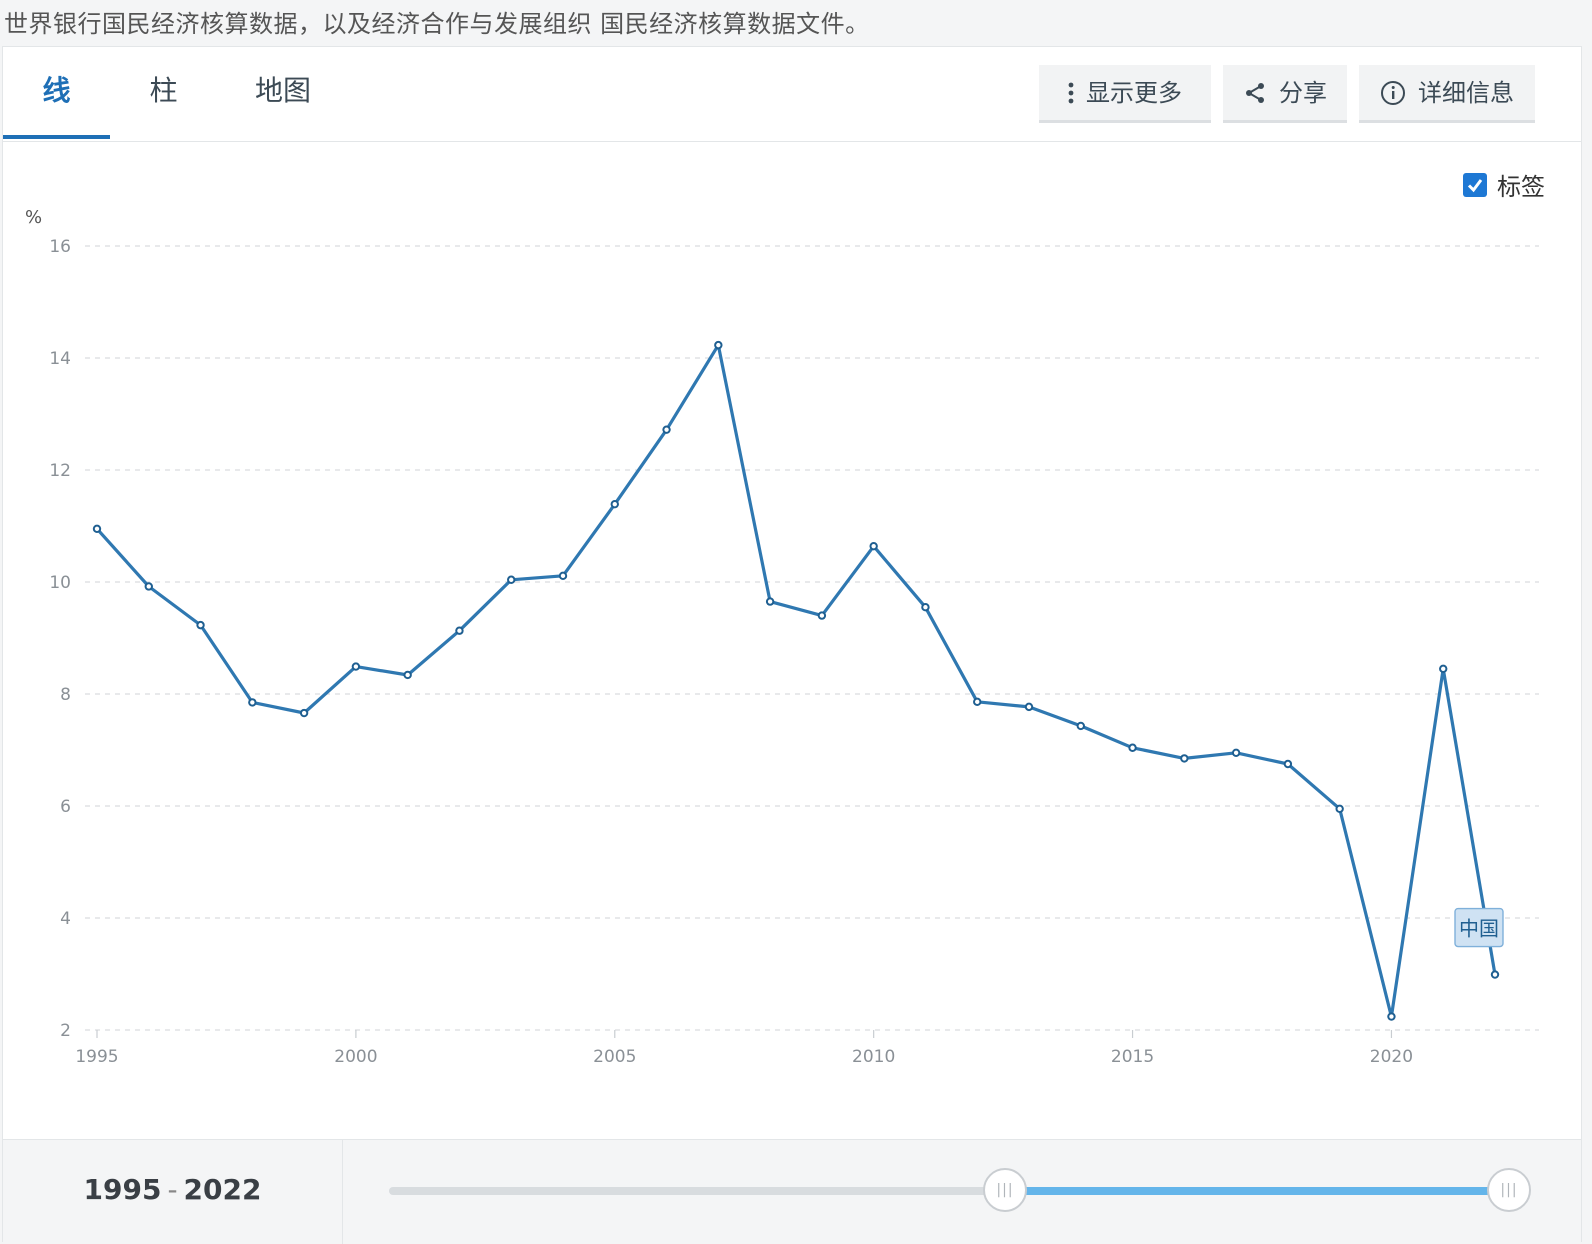  What do you see at coordinates (1509, 1190) in the screenshot?
I see `range-handle-end: |||` at bounding box center [1509, 1190].